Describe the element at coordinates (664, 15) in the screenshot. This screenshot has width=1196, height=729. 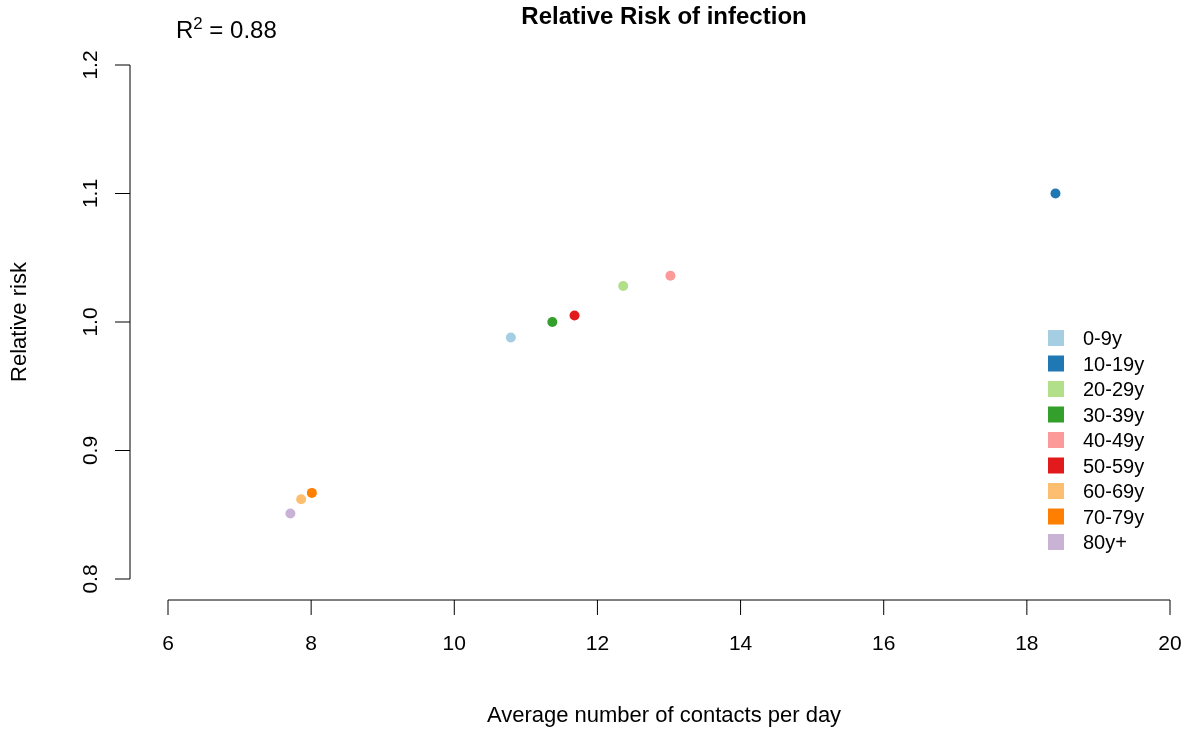
I see `chart-title: Relative Risk of infection` at that location.